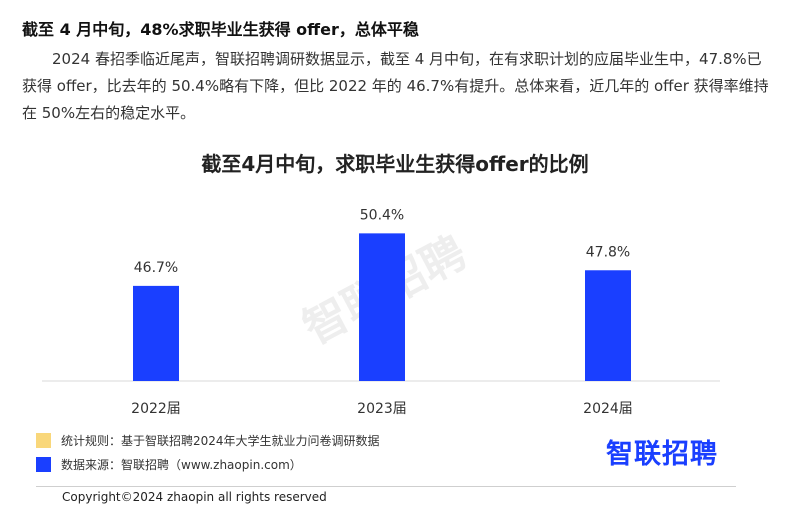 The image size is (790, 522). What do you see at coordinates (608, 325) in the screenshot?
I see `bar-2024届` at bounding box center [608, 325].